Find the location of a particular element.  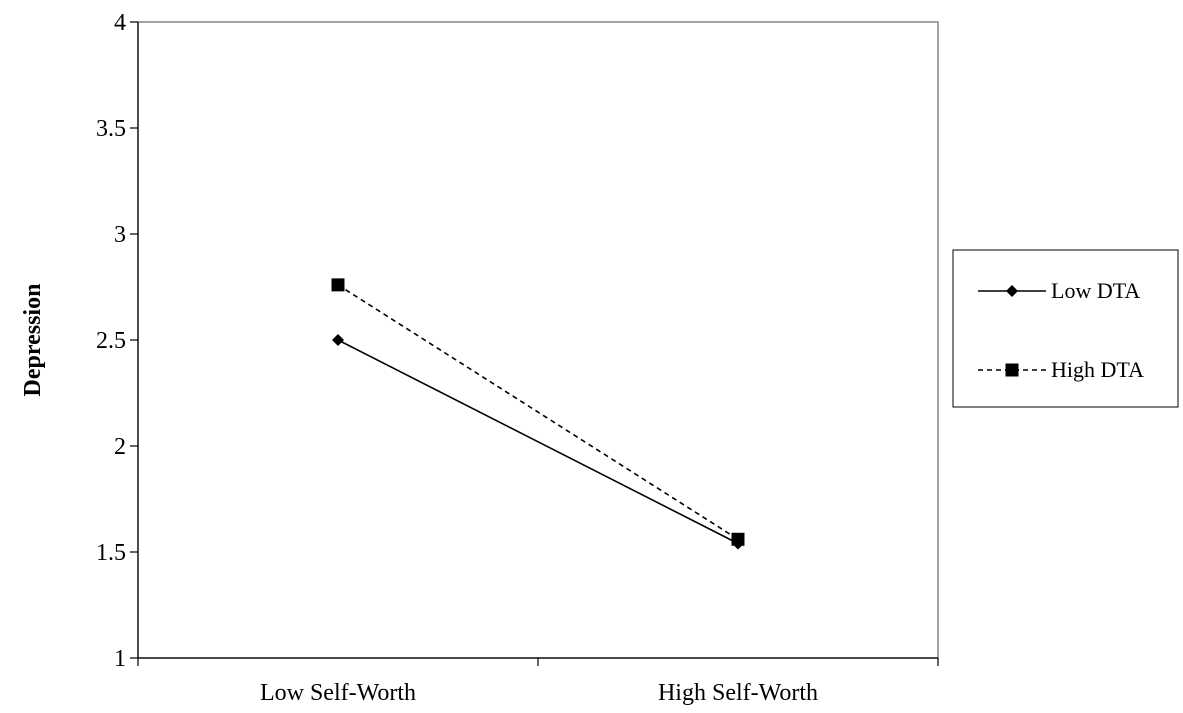

x-category-label: Low Self-Worth is located at coordinates (338, 693).